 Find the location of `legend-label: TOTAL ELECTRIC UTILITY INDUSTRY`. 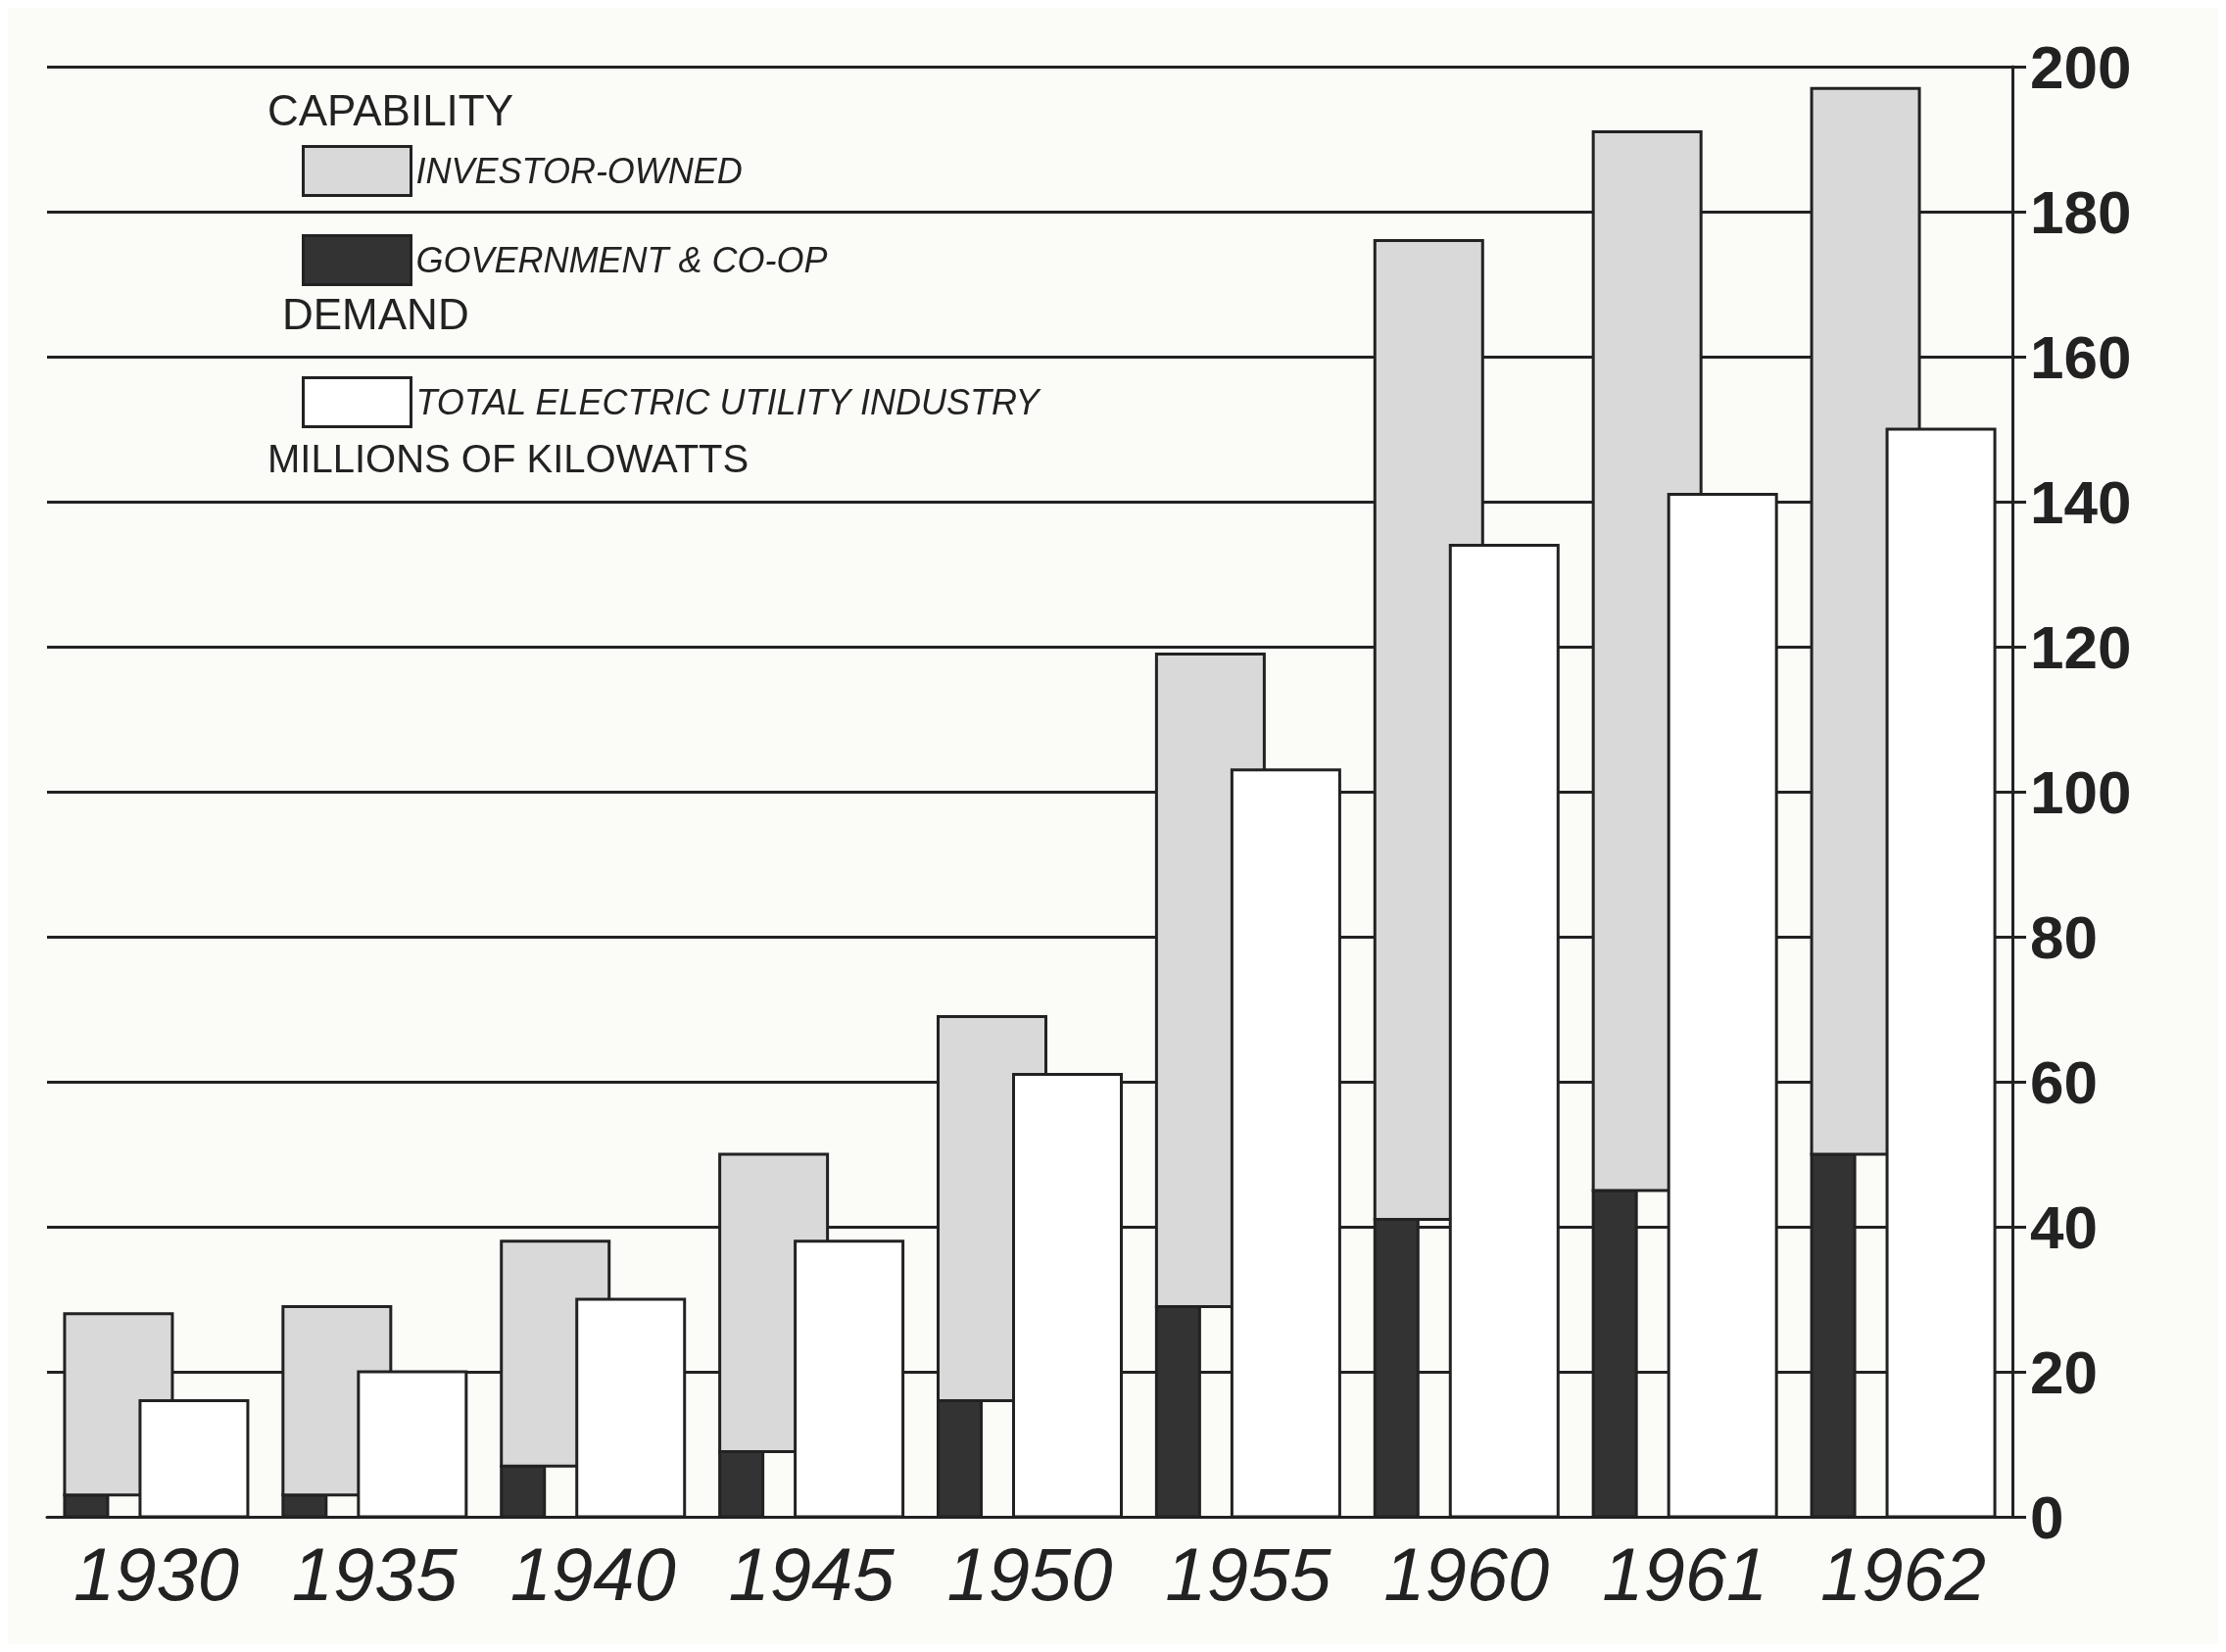

legend-label: TOTAL ELECTRIC UTILITY INDUSTRY is located at coordinates (728, 402).